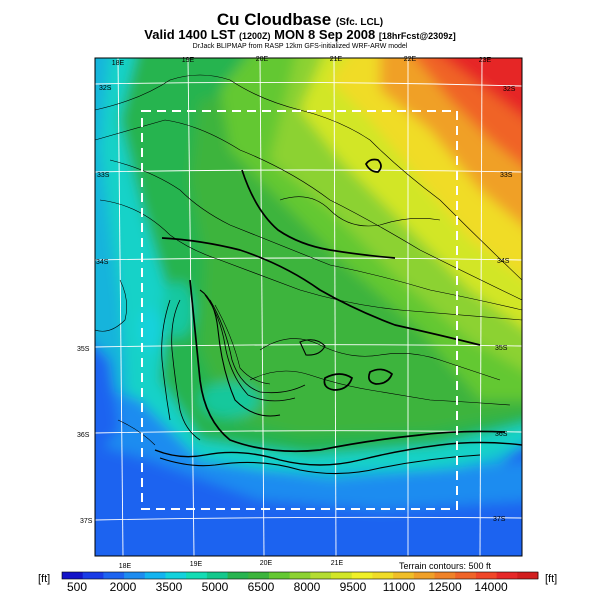  What do you see at coordinates (445, 587) in the screenshot?
I see `colorbar-tick-label: 12500` at bounding box center [445, 587].